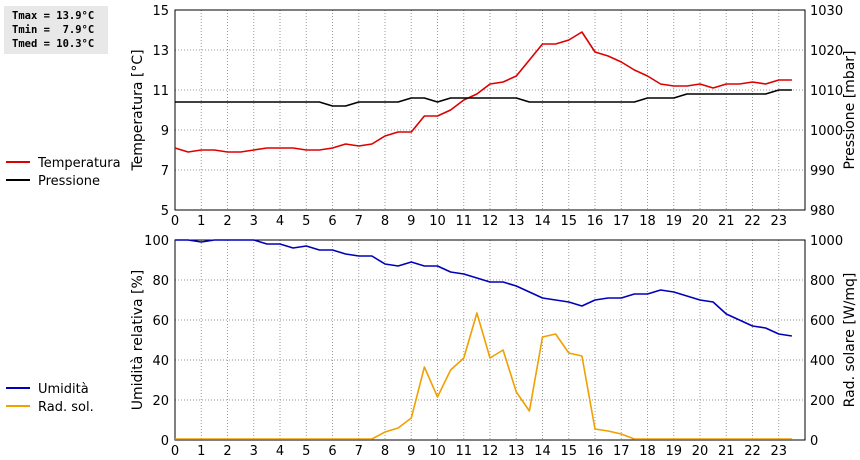 This screenshot has height=460, width=860. Describe the element at coordinates (165, 211) in the screenshot. I see `y-tick-label: 5` at that location.